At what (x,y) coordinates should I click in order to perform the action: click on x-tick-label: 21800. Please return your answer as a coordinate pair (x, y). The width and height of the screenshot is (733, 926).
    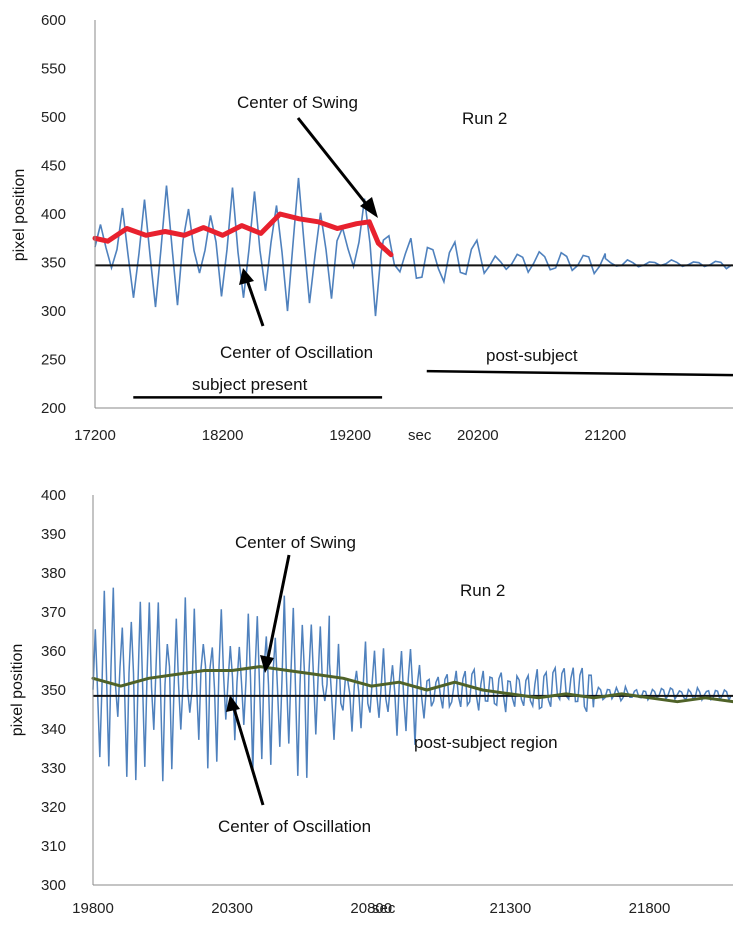
    Looking at the image, I should click on (650, 908).